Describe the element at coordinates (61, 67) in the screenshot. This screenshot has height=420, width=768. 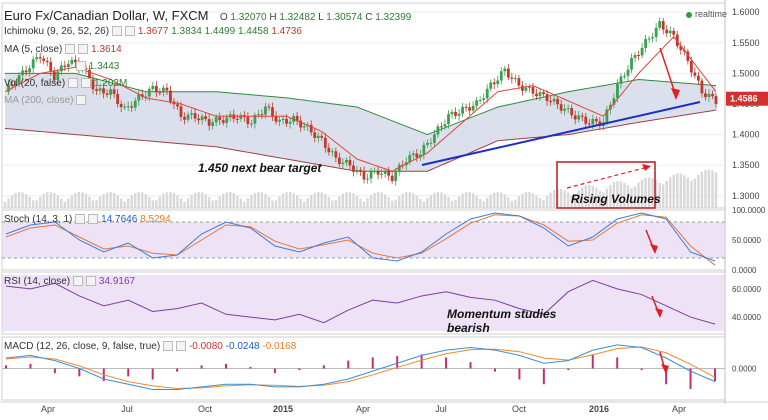
I see `legend-ma-unknown: 1.3443` at that location.